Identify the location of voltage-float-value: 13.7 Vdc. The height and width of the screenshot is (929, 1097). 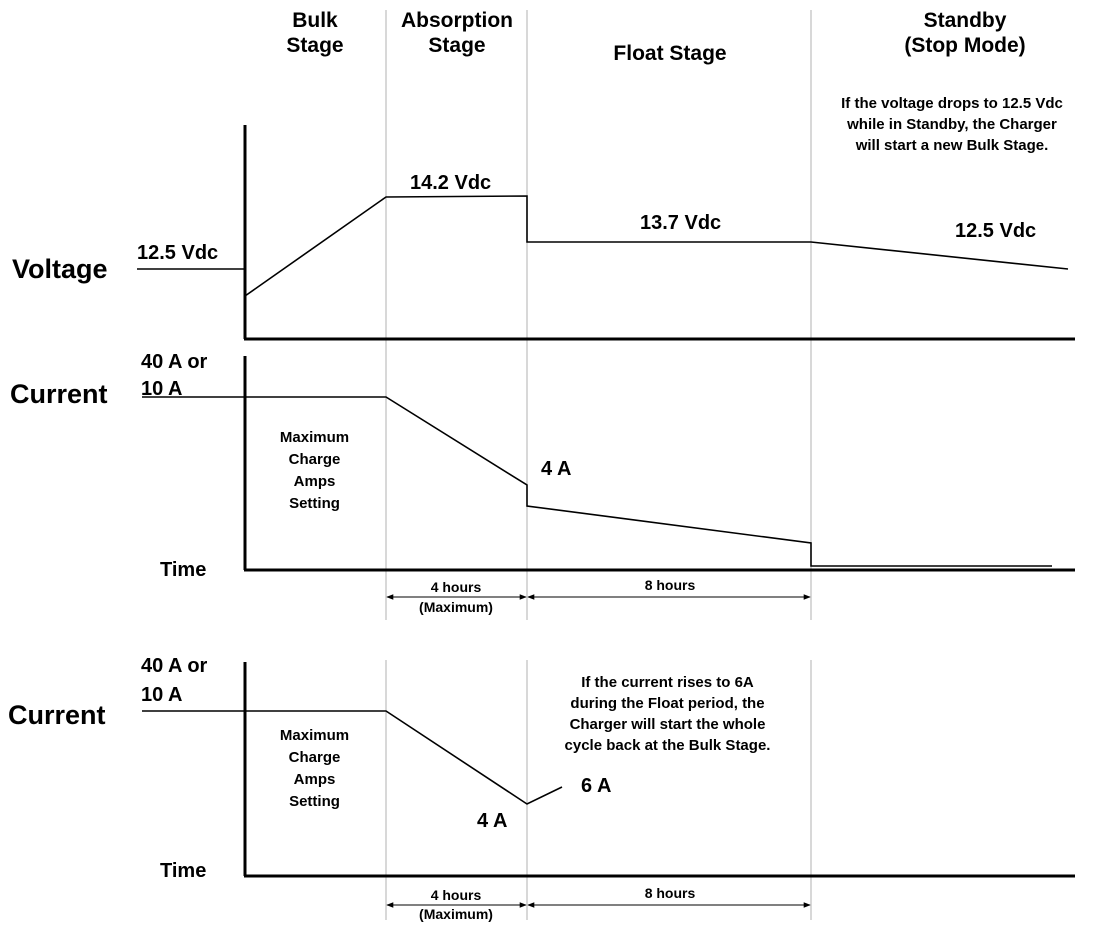
(681, 223).